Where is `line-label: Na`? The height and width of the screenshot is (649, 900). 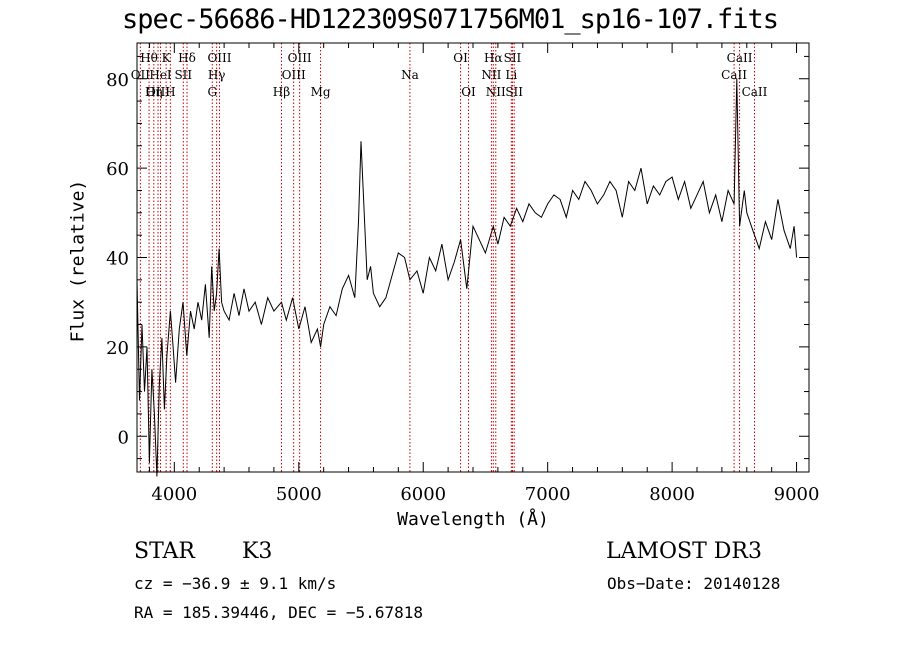
line-label: Na is located at coordinates (410, 75).